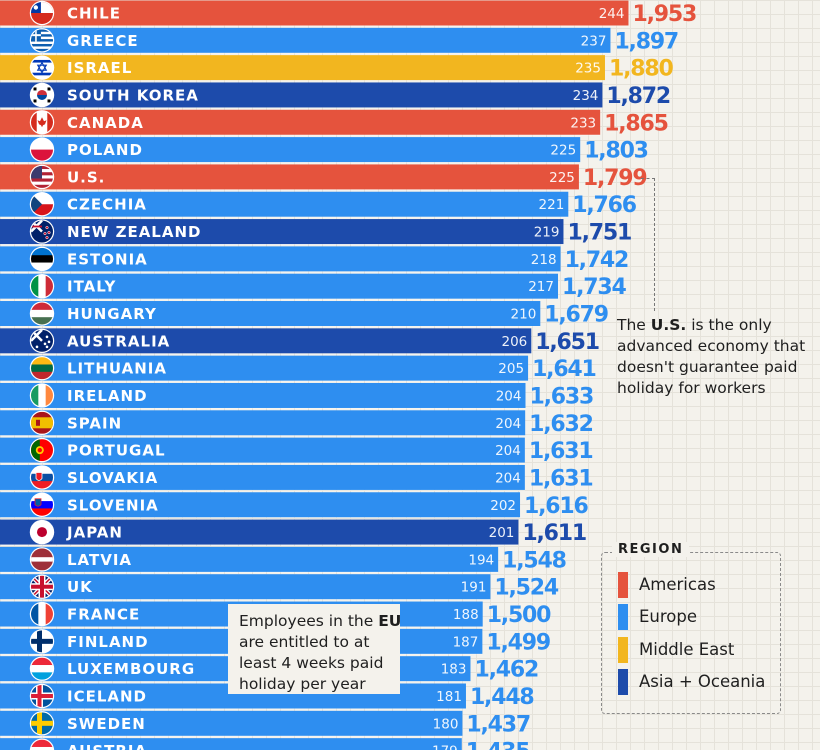 This screenshot has width=820, height=750. I want to click on country-label: NEW ZEALAND, so click(134, 232).